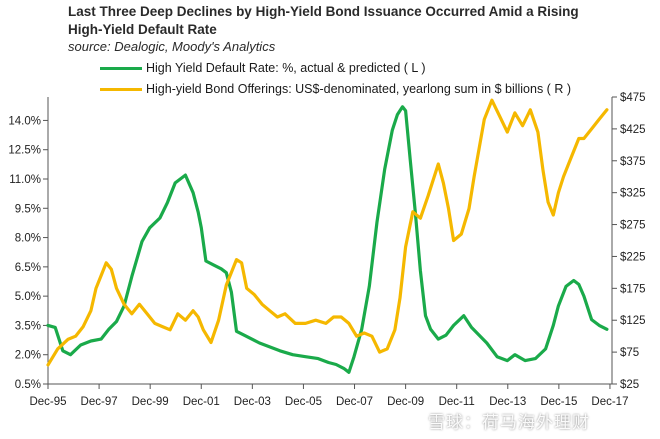 Image resolution: width=660 pixels, height=439 pixels. I want to click on legend-swatch-bond-offerings, so click(121, 89).